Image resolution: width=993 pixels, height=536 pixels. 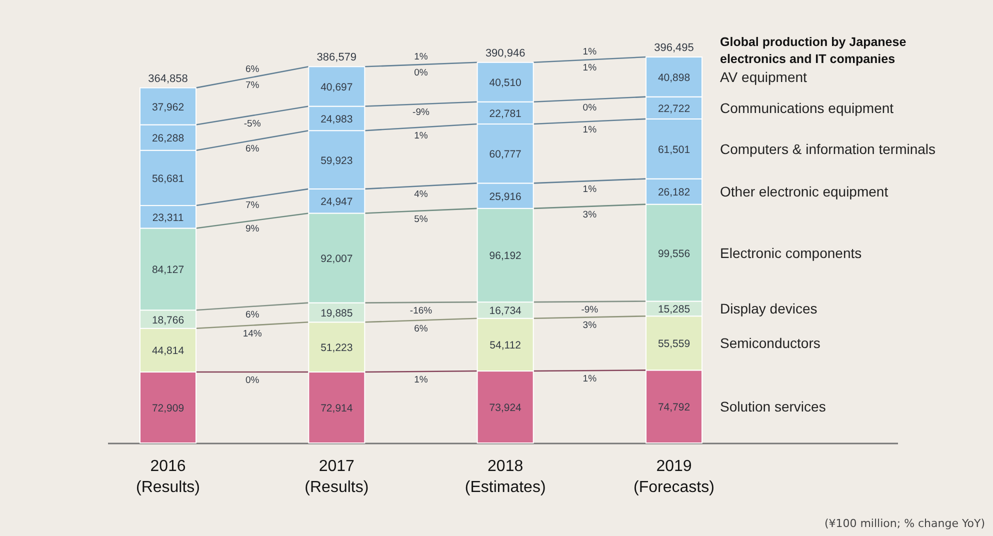 I want to click on data-label: 73,924, so click(x=505, y=408).